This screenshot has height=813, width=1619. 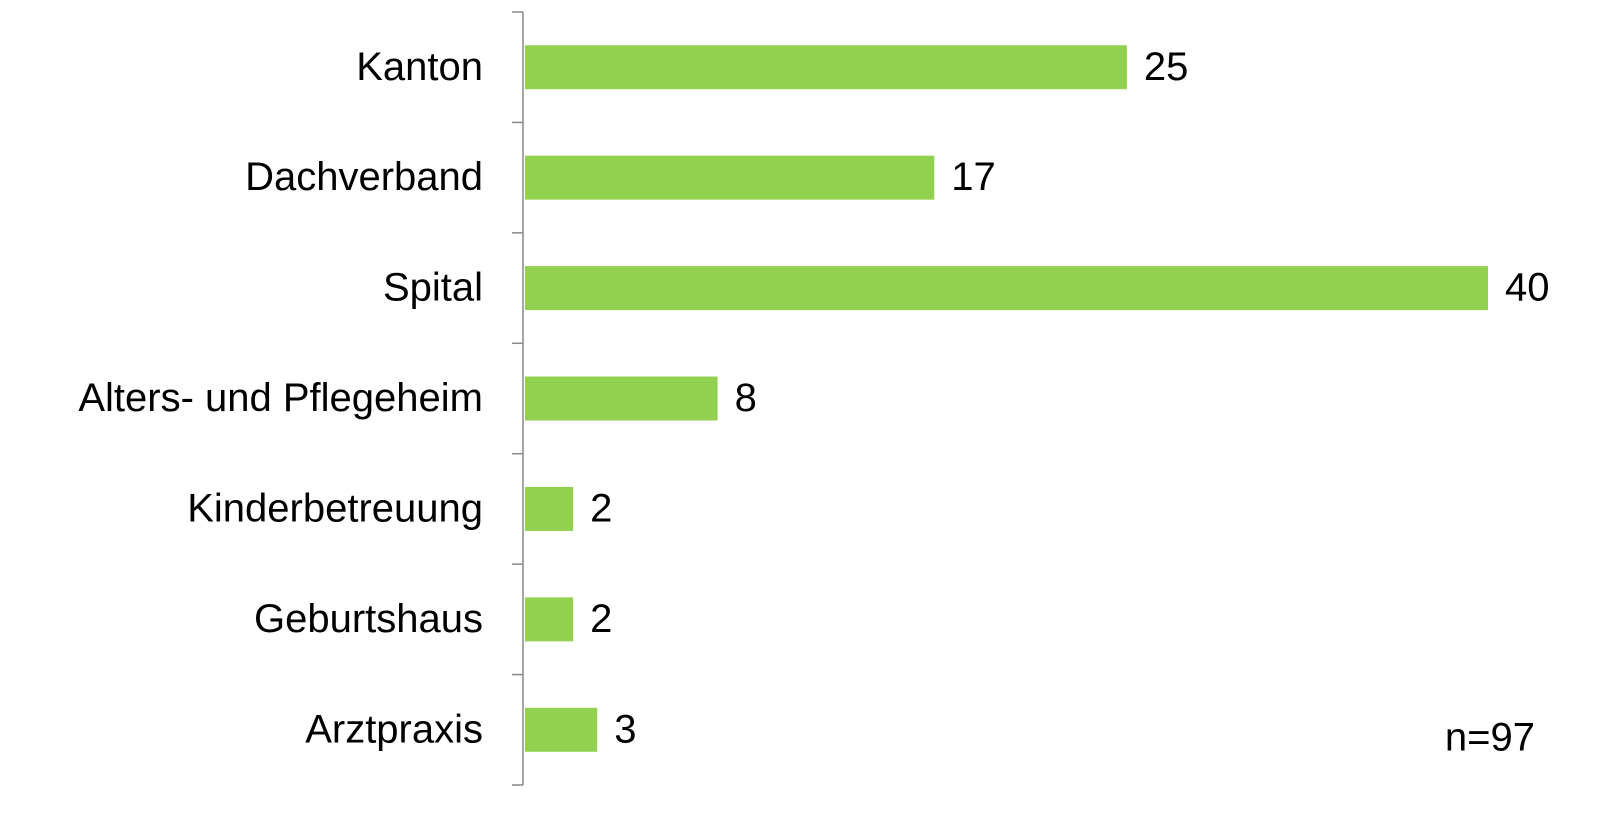 What do you see at coordinates (364, 177) in the screenshot?
I see `y-tick-label: Dachverband` at bounding box center [364, 177].